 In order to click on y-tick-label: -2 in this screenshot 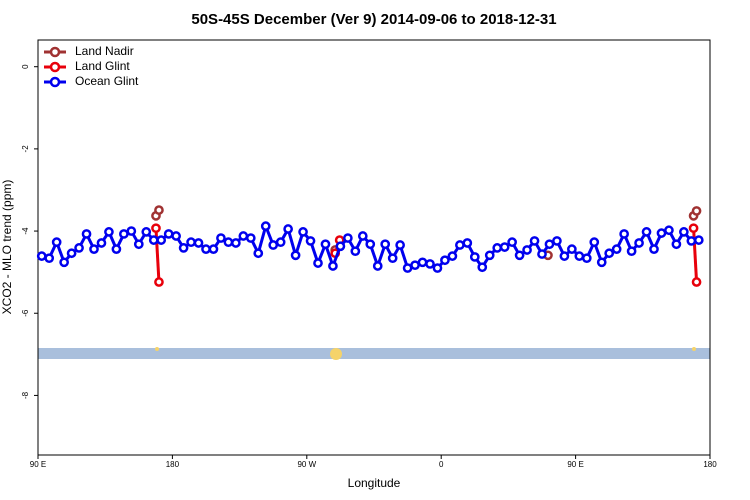, I will do `click(25, 149)`.